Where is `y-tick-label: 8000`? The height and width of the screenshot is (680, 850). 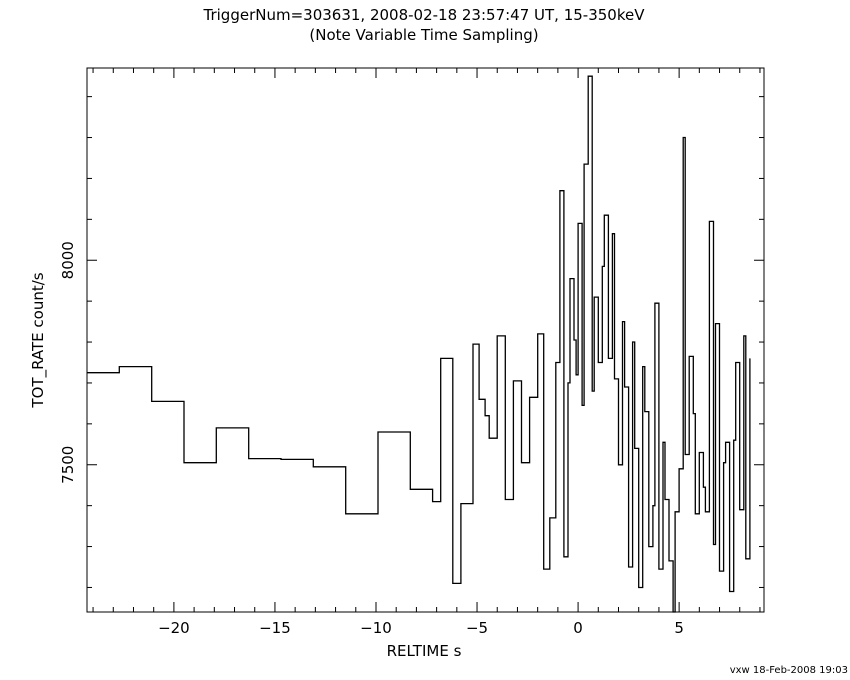
y-tick-label: 8000 is located at coordinates (68, 260).